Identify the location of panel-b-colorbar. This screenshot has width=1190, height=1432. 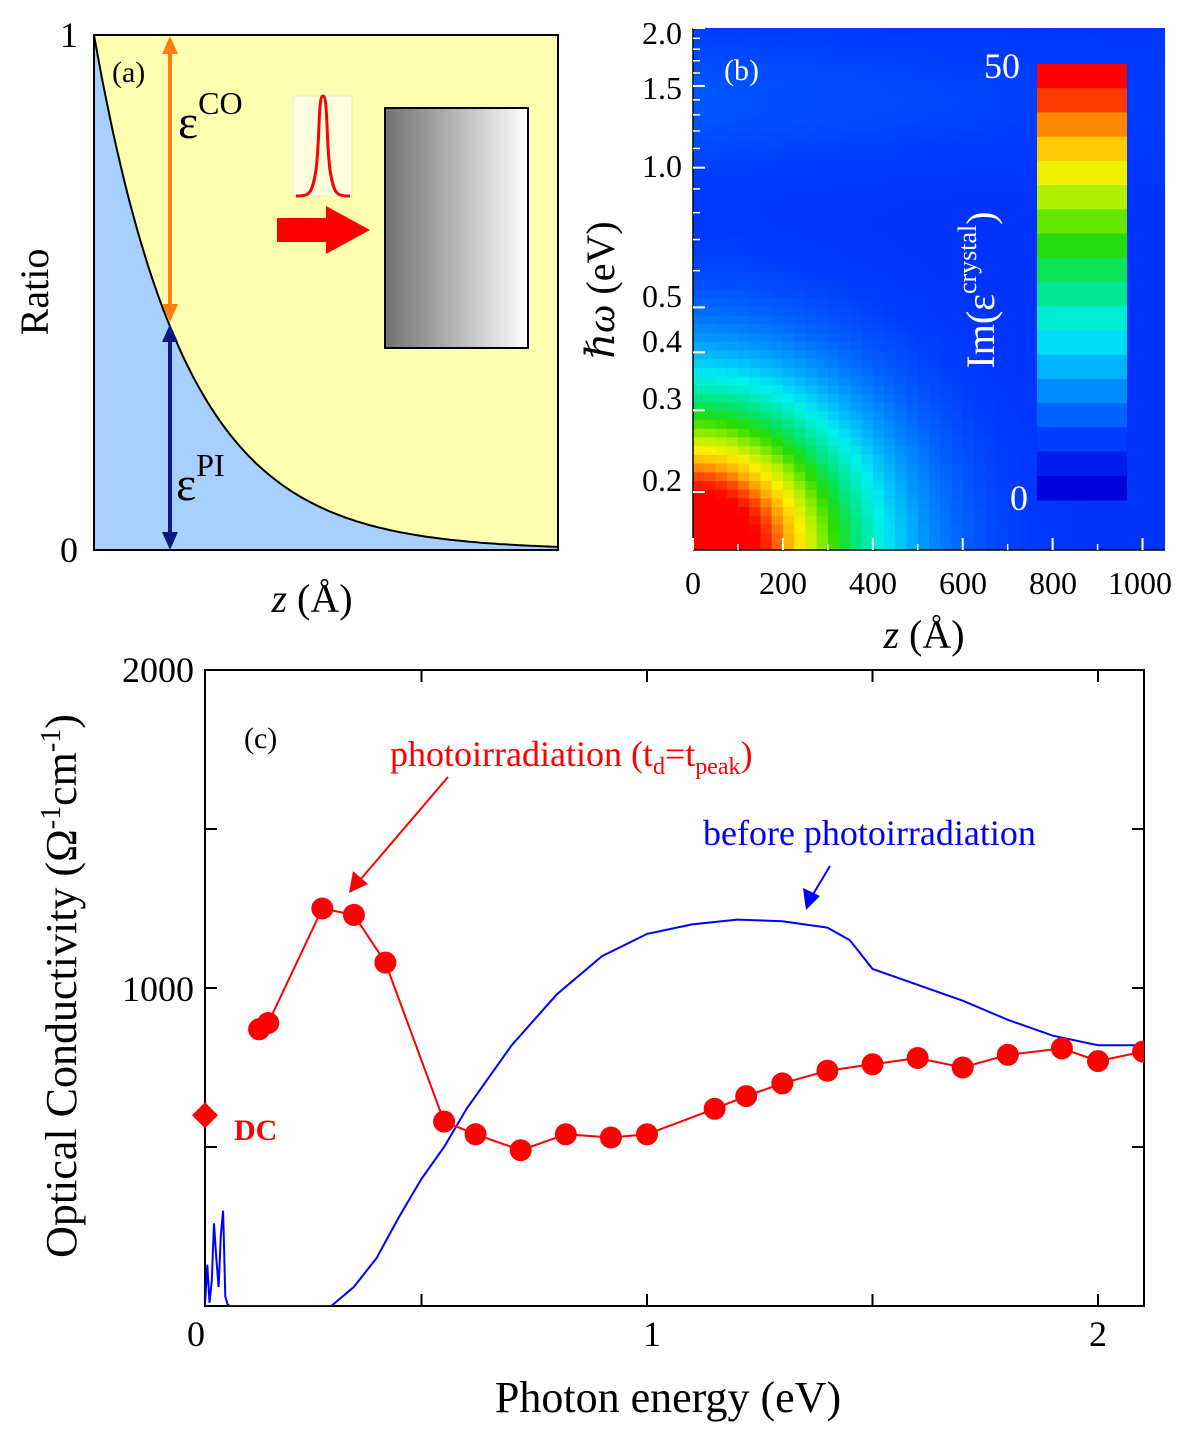
(1082, 282).